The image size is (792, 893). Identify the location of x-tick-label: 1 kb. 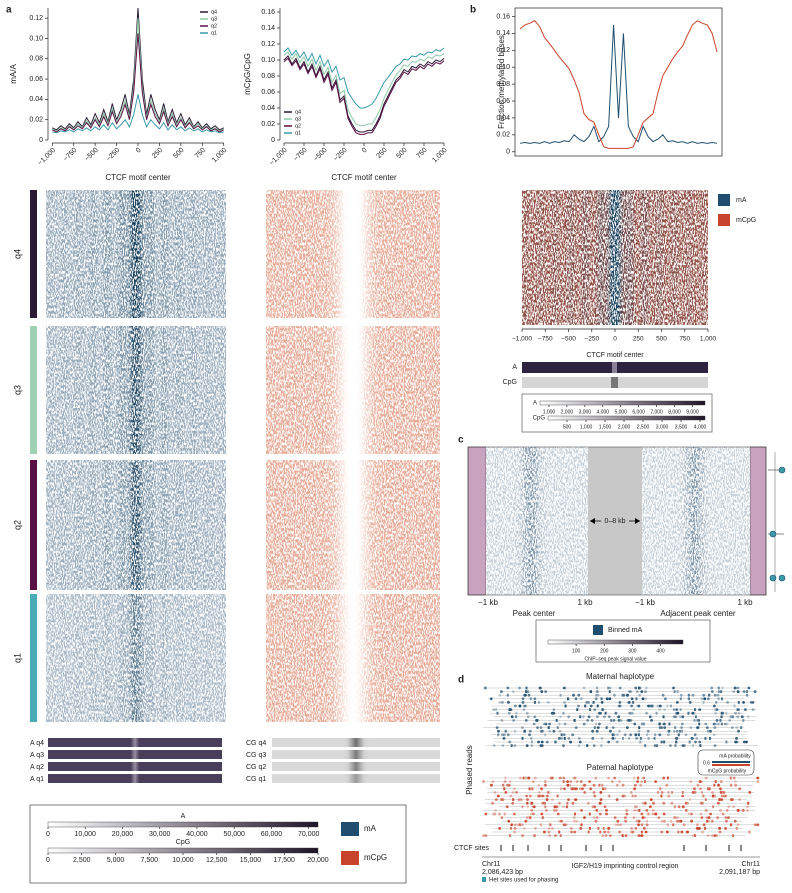
(745, 602).